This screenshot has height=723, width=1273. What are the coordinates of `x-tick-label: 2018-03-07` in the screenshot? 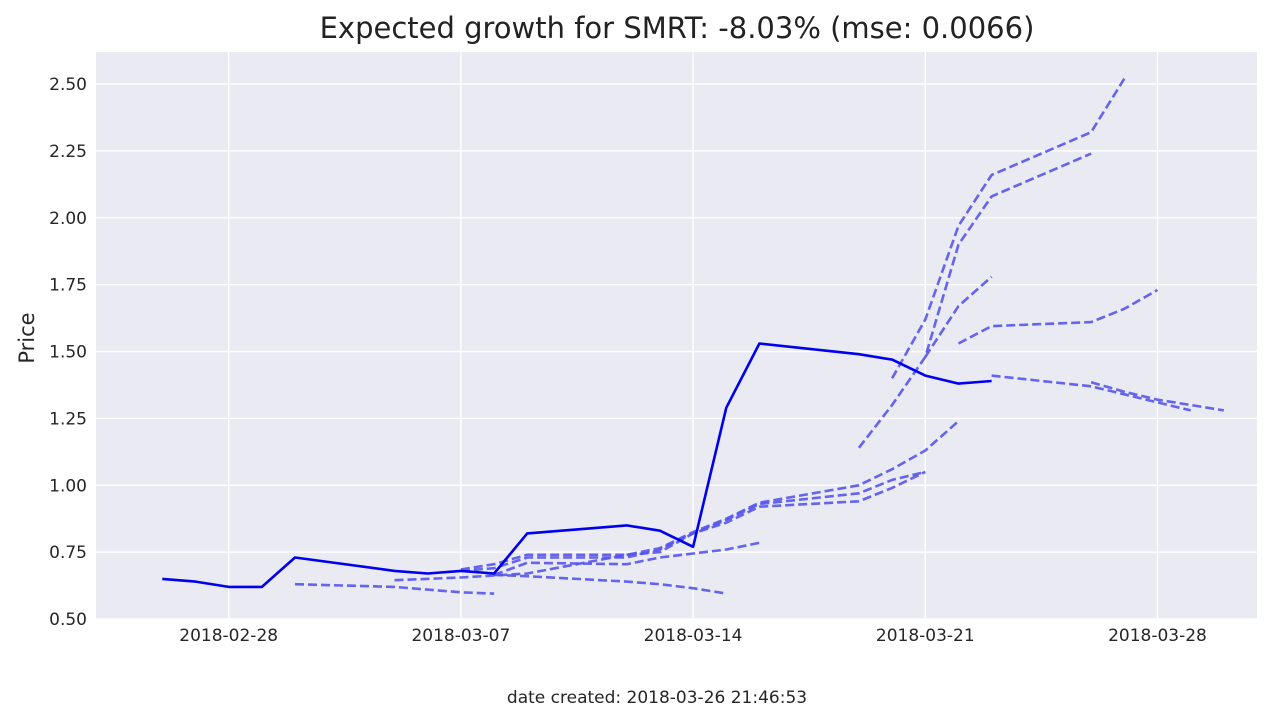 It's located at (460, 636).